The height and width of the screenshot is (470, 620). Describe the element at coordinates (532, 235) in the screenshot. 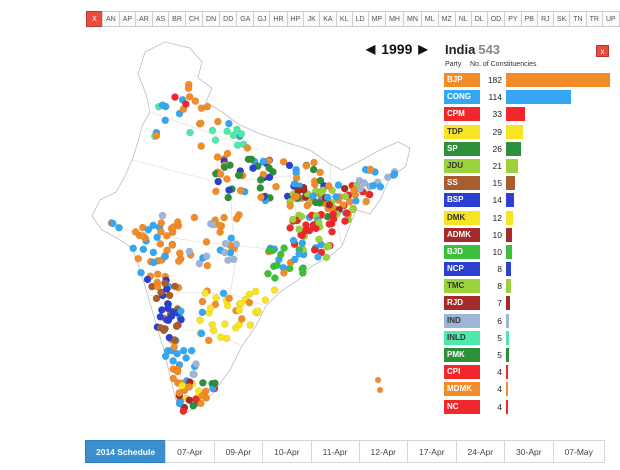

I see `party-row: ADMK 10` at that location.